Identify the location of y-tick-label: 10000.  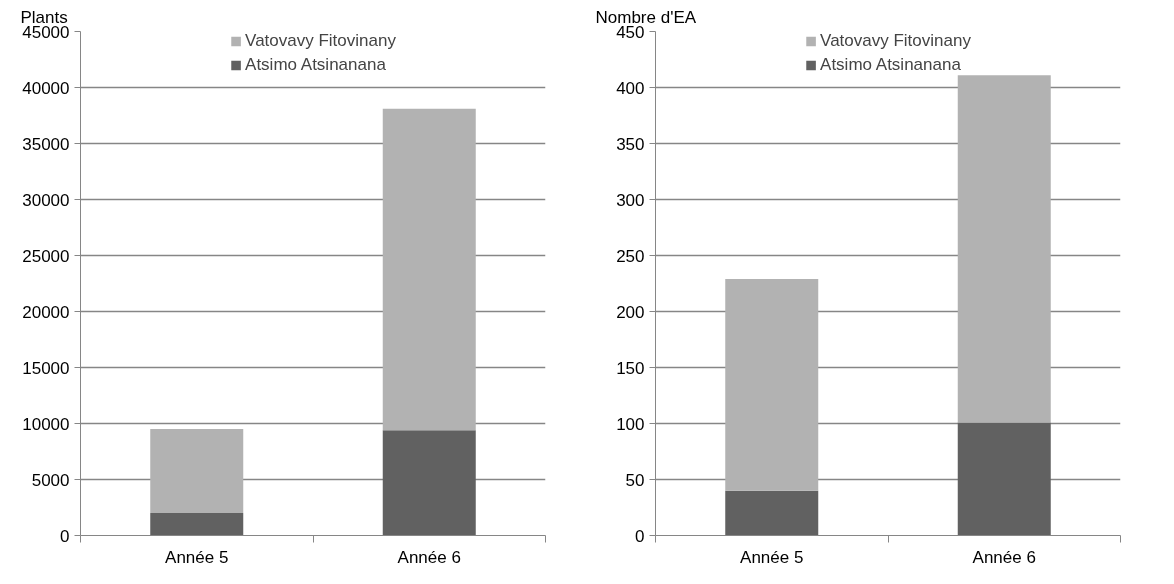
(46, 424).